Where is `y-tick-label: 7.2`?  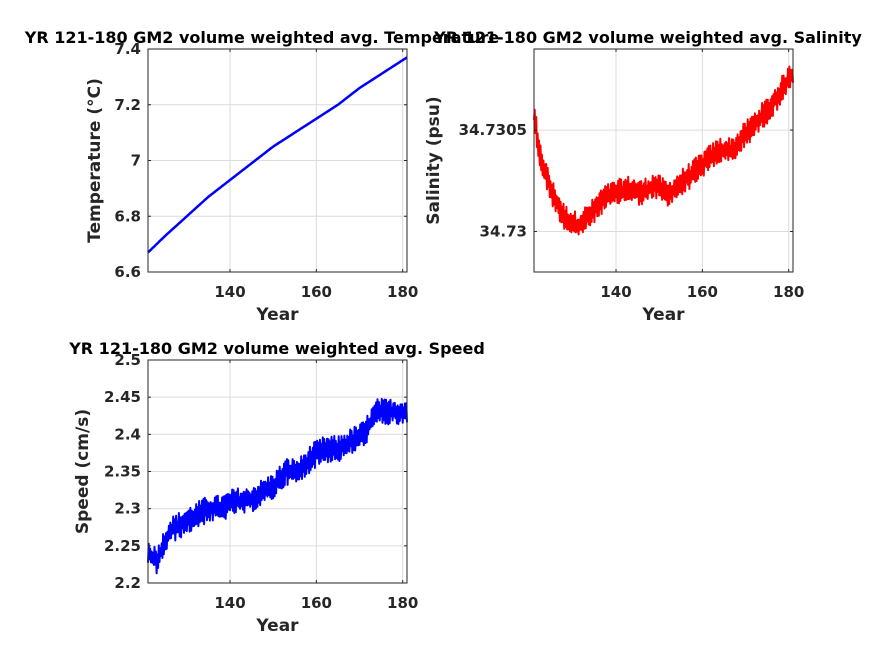 y-tick-label: 7.2 is located at coordinates (127, 105).